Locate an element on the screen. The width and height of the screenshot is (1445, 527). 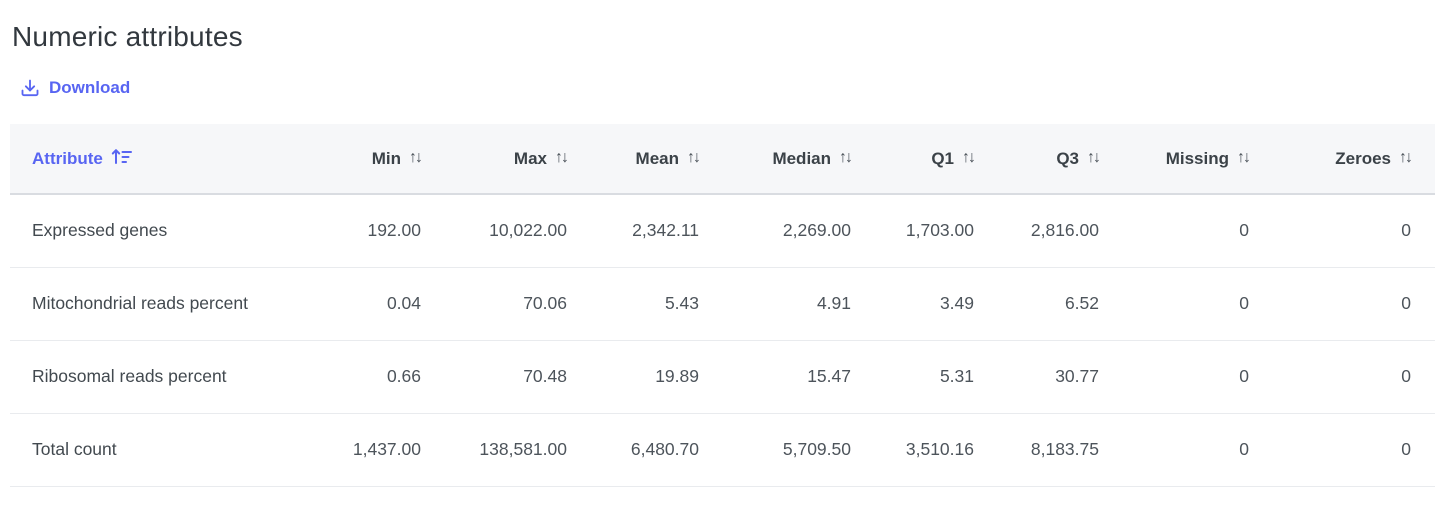
column-label: Zeroes is located at coordinates (1363, 158).